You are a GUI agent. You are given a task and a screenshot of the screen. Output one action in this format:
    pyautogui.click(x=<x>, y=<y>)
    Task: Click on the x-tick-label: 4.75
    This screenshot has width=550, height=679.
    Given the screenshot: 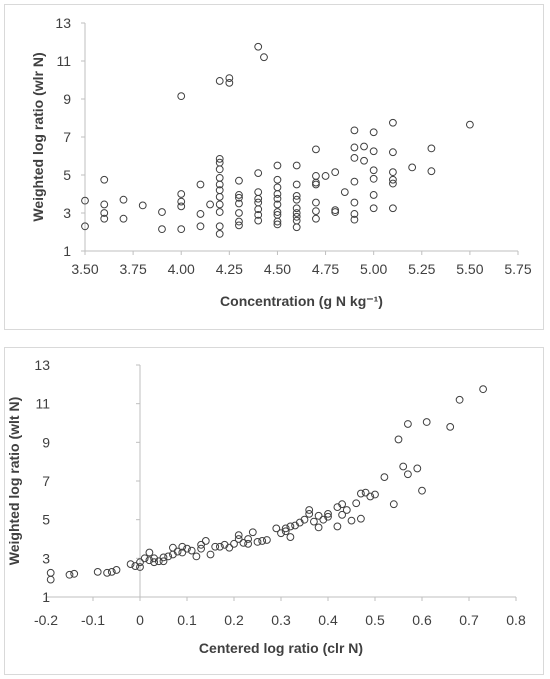 What is the action you would take?
    pyautogui.click(x=325, y=269)
    